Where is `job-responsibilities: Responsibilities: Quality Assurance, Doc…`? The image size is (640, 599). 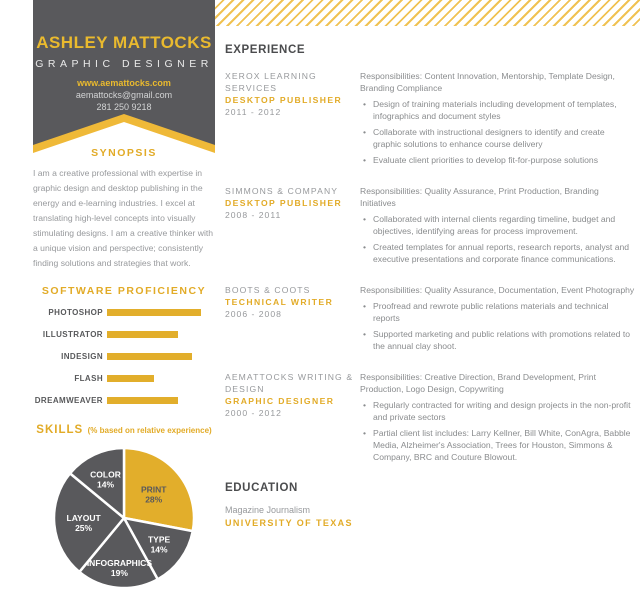
job-responsibilities: Responsibilities: Quality Assurance, Doc… is located at coordinates (497, 290).